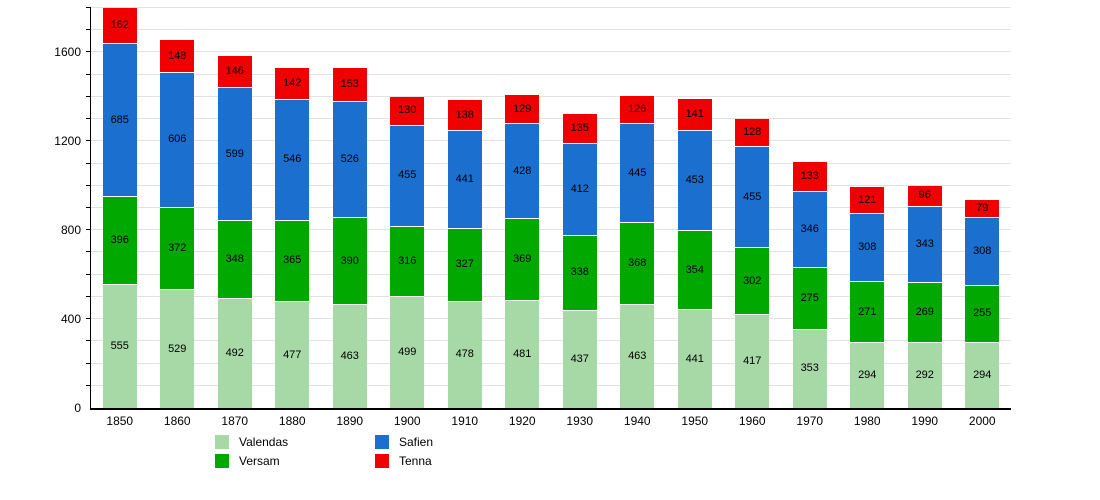 This screenshot has width=1100, height=500. Describe the element at coordinates (234, 259) in the screenshot. I see `bar-value-label: 348` at that location.